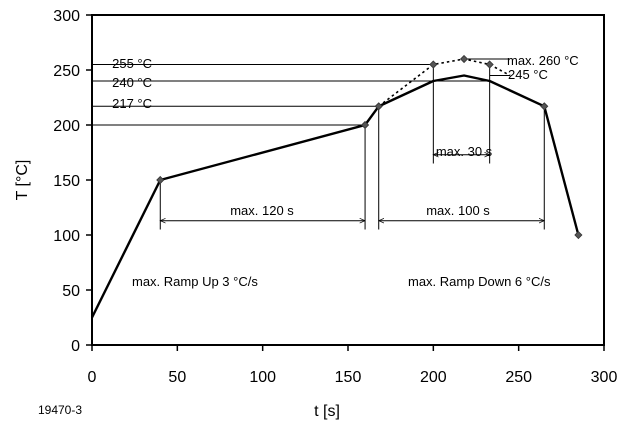 The width and height of the screenshot is (626, 425). Describe the element at coordinates (528, 74) in the screenshot. I see `label-245: 245 °C` at that location.